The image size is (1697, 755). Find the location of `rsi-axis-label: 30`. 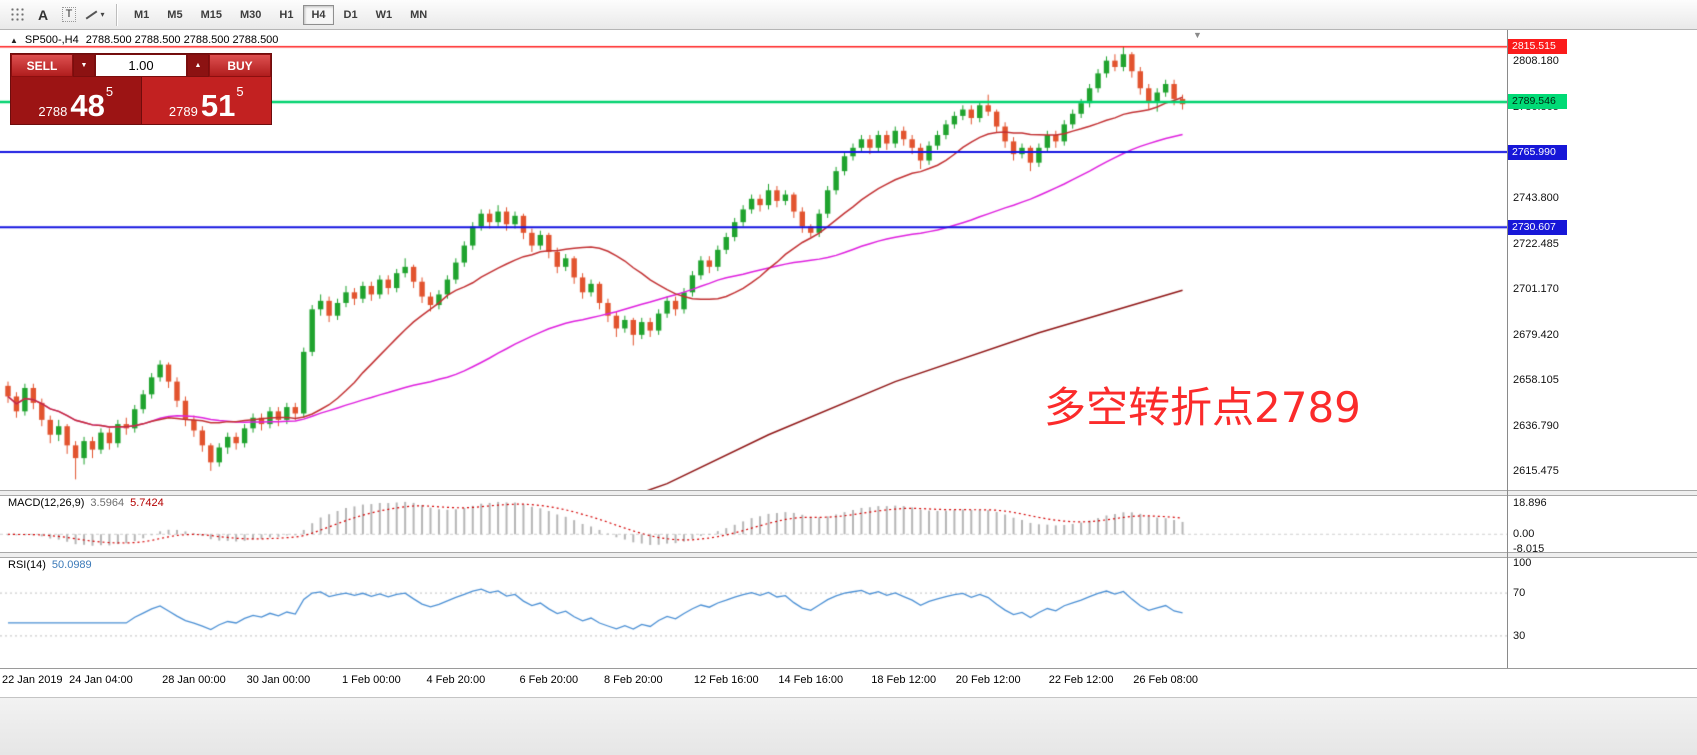

rsi-axis-label: 30 is located at coordinates (1519, 635).